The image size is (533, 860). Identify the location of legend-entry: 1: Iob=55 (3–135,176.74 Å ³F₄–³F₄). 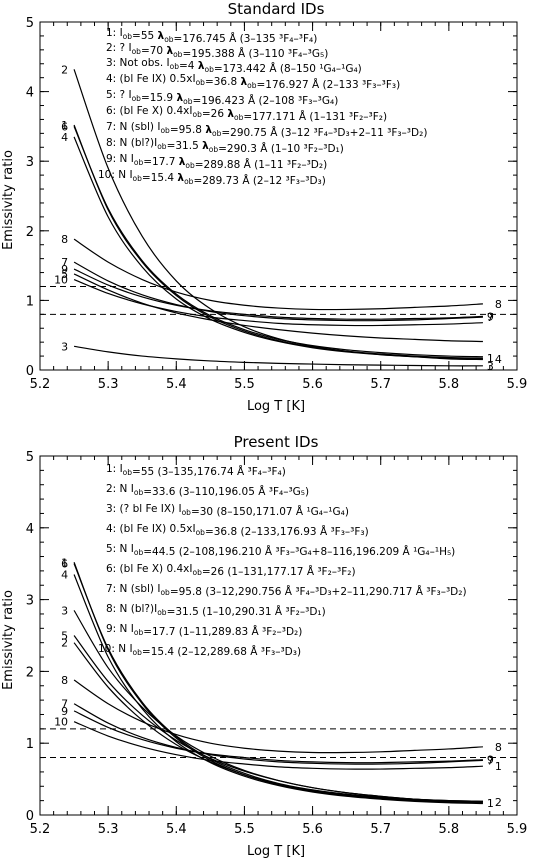
(196, 470).